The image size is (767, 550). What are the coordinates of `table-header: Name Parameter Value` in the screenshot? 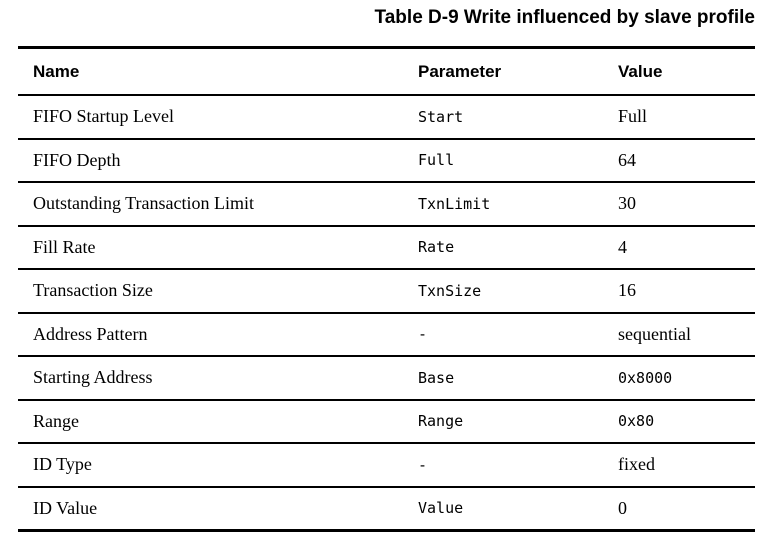 It's located at (386, 71).